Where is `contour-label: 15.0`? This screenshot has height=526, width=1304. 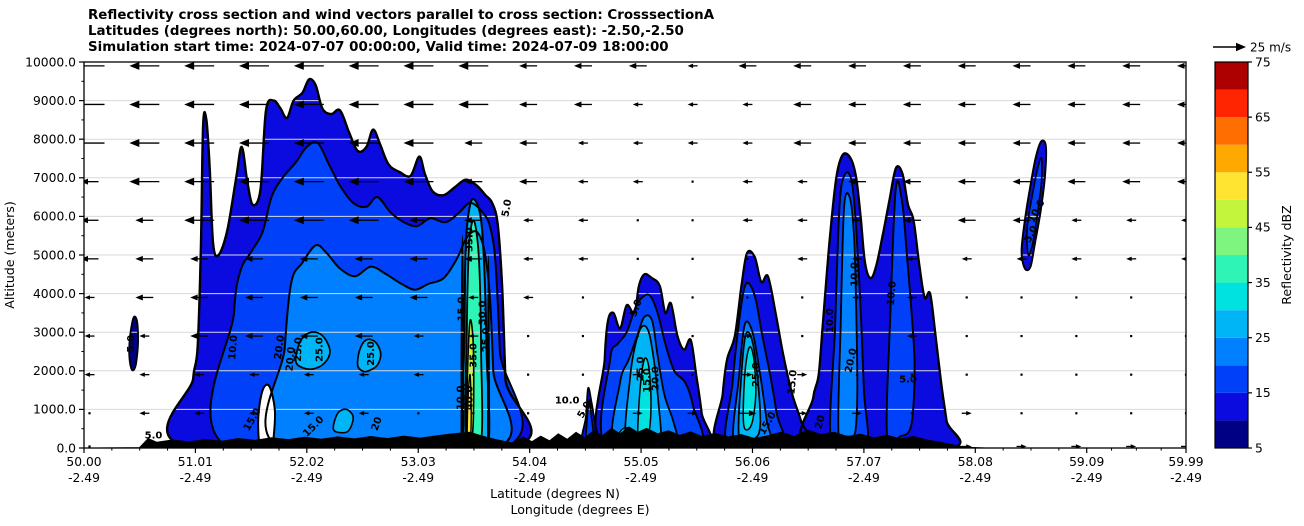 contour-label: 15.0 is located at coordinates (462, 309).